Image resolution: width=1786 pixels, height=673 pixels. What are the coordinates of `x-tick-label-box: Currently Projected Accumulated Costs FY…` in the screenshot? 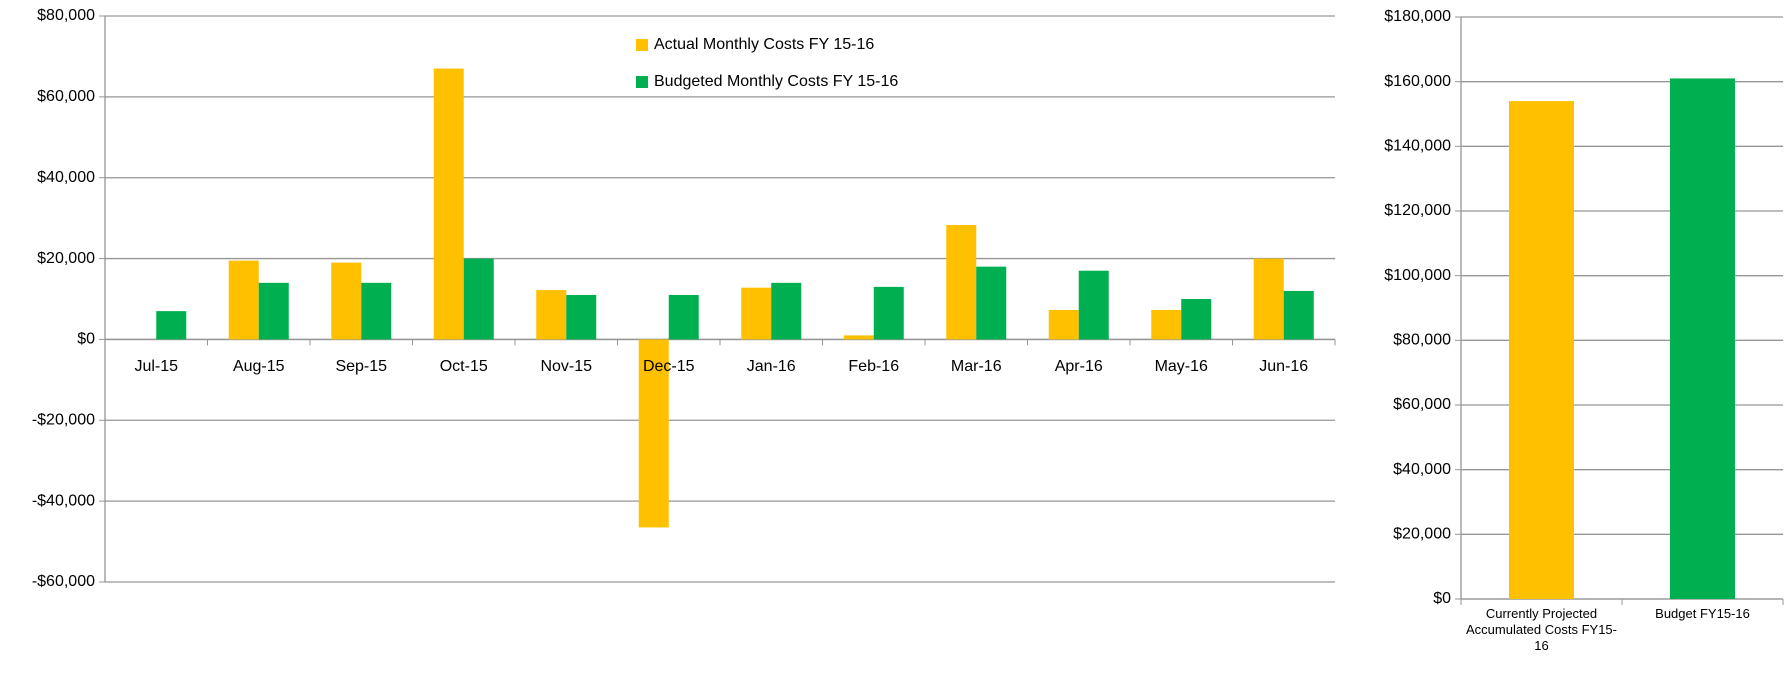 It's located at (1541, 629).